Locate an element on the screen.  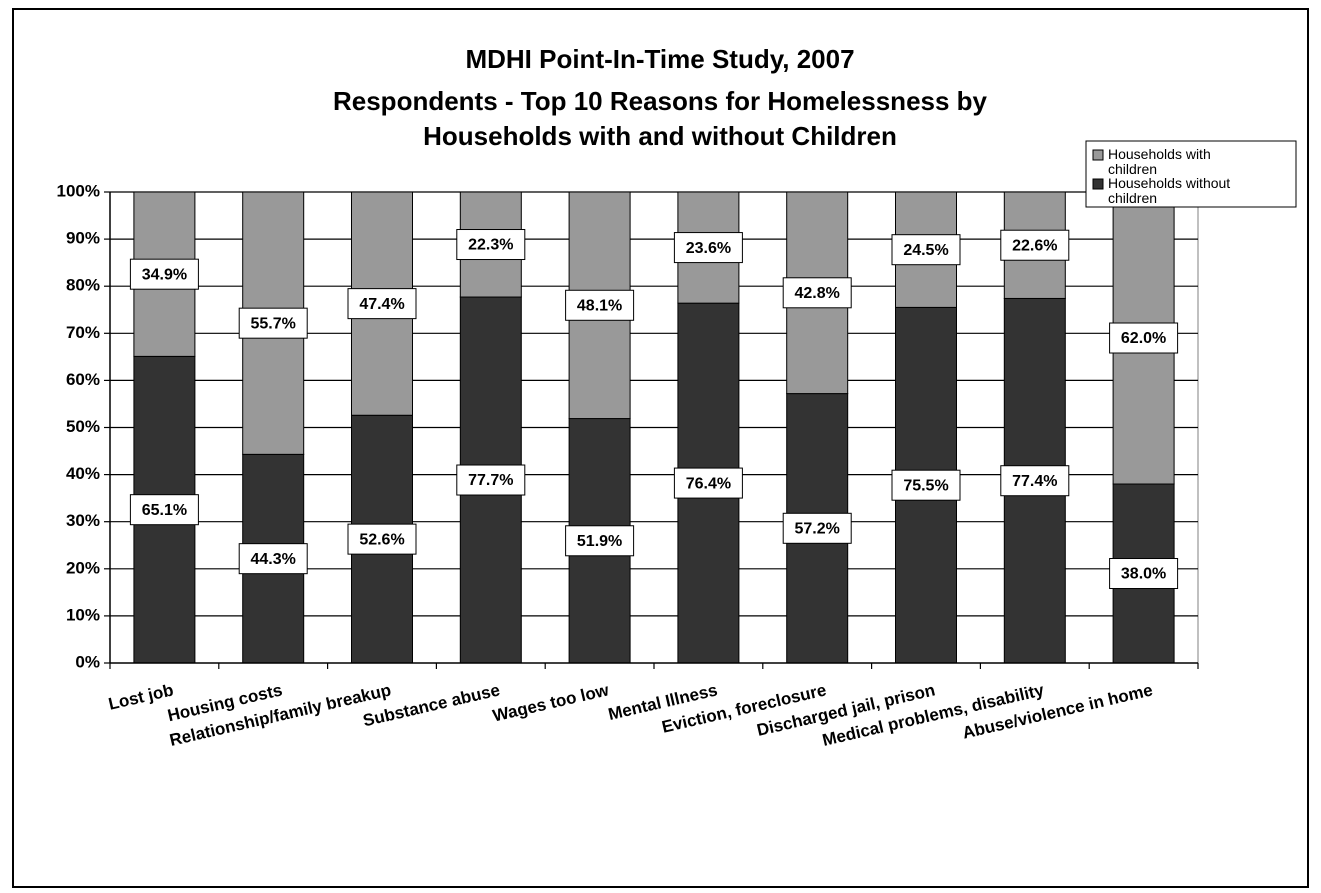
data-label: 55.7% is located at coordinates (273, 323).